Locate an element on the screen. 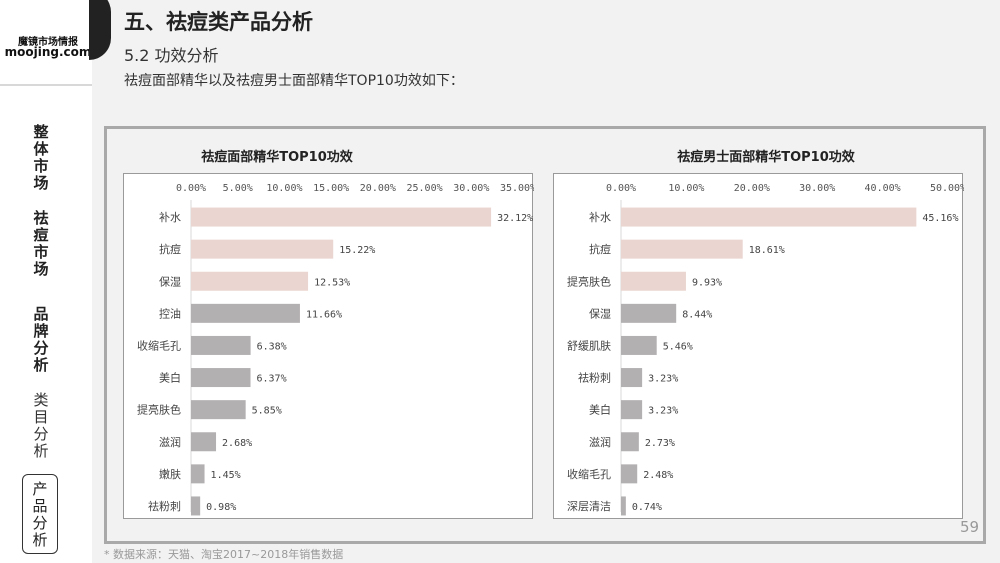  data-label: 45.16% is located at coordinates (940, 218).